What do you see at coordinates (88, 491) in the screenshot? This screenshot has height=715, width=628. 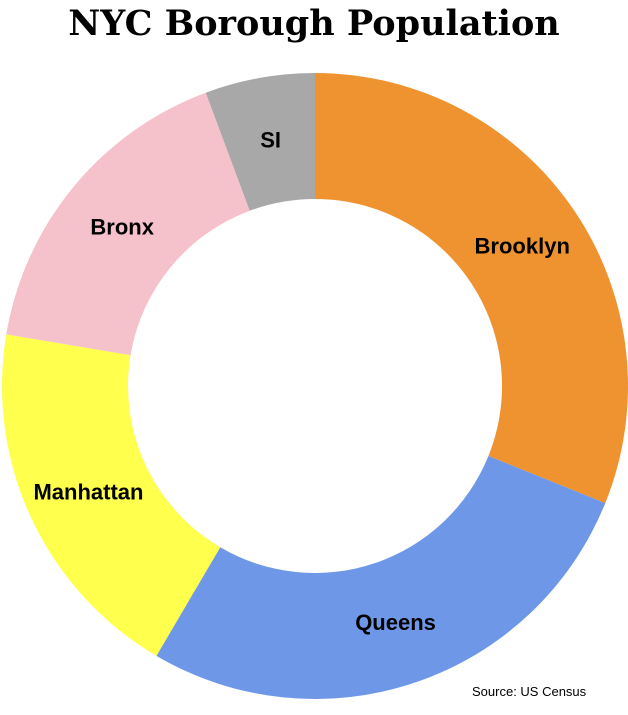 I see `slice-label-manhattan: Manhattan` at bounding box center [88, 491].